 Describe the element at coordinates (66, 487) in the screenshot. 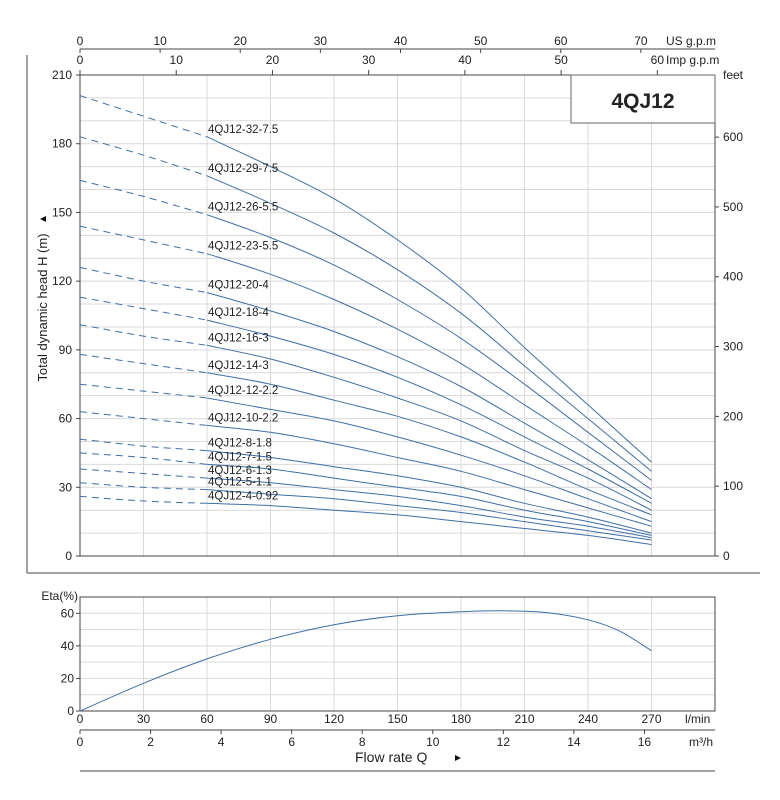

I see `y-tick-label: 30` at that location.